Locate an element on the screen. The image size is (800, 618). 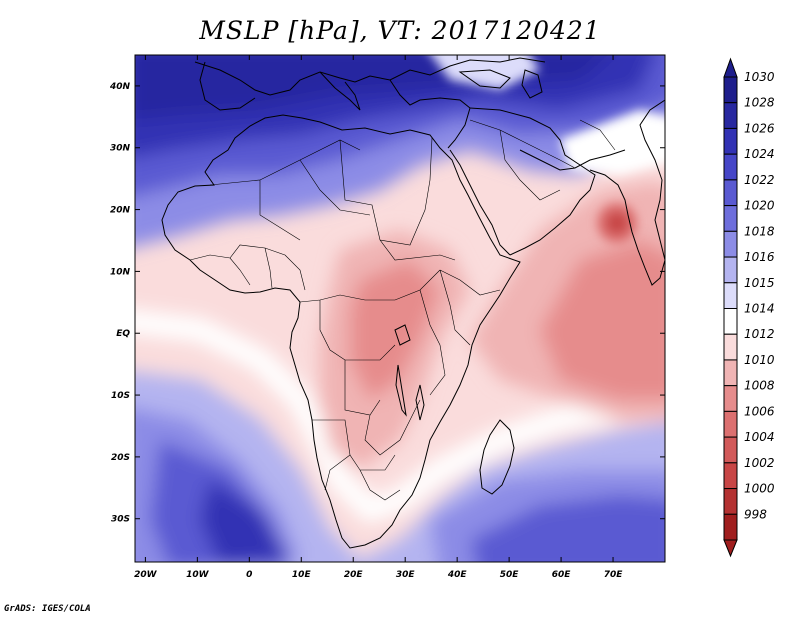
colorbar-label: 998 is located at coordinates (755, 514).